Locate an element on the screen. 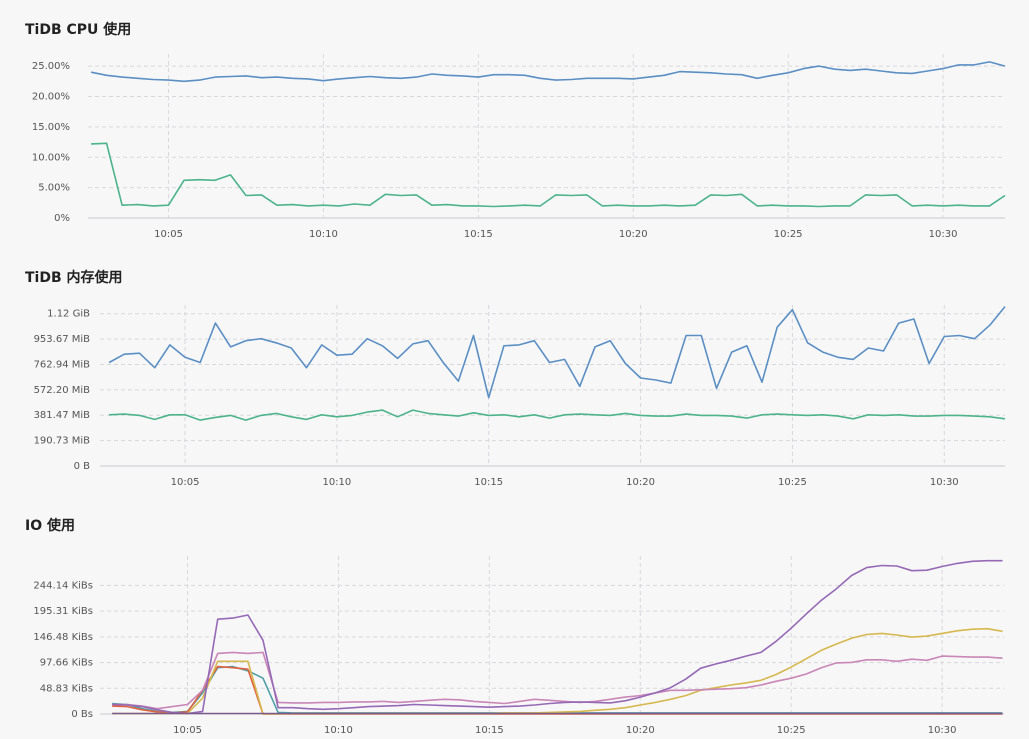 The height and width of the screenshot is (739, 1029). y-tick-label: 762.94 MiB is located at coordinates (62, 364).